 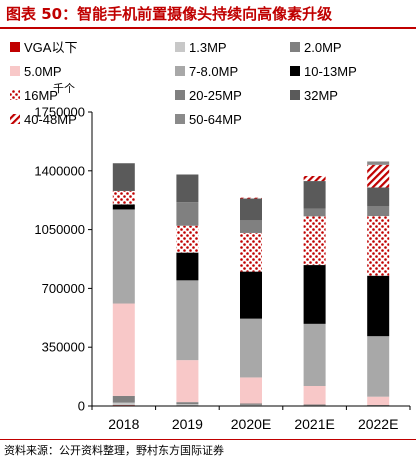 I want to click on y-tick-label: 0, so click(x=81, y=406).